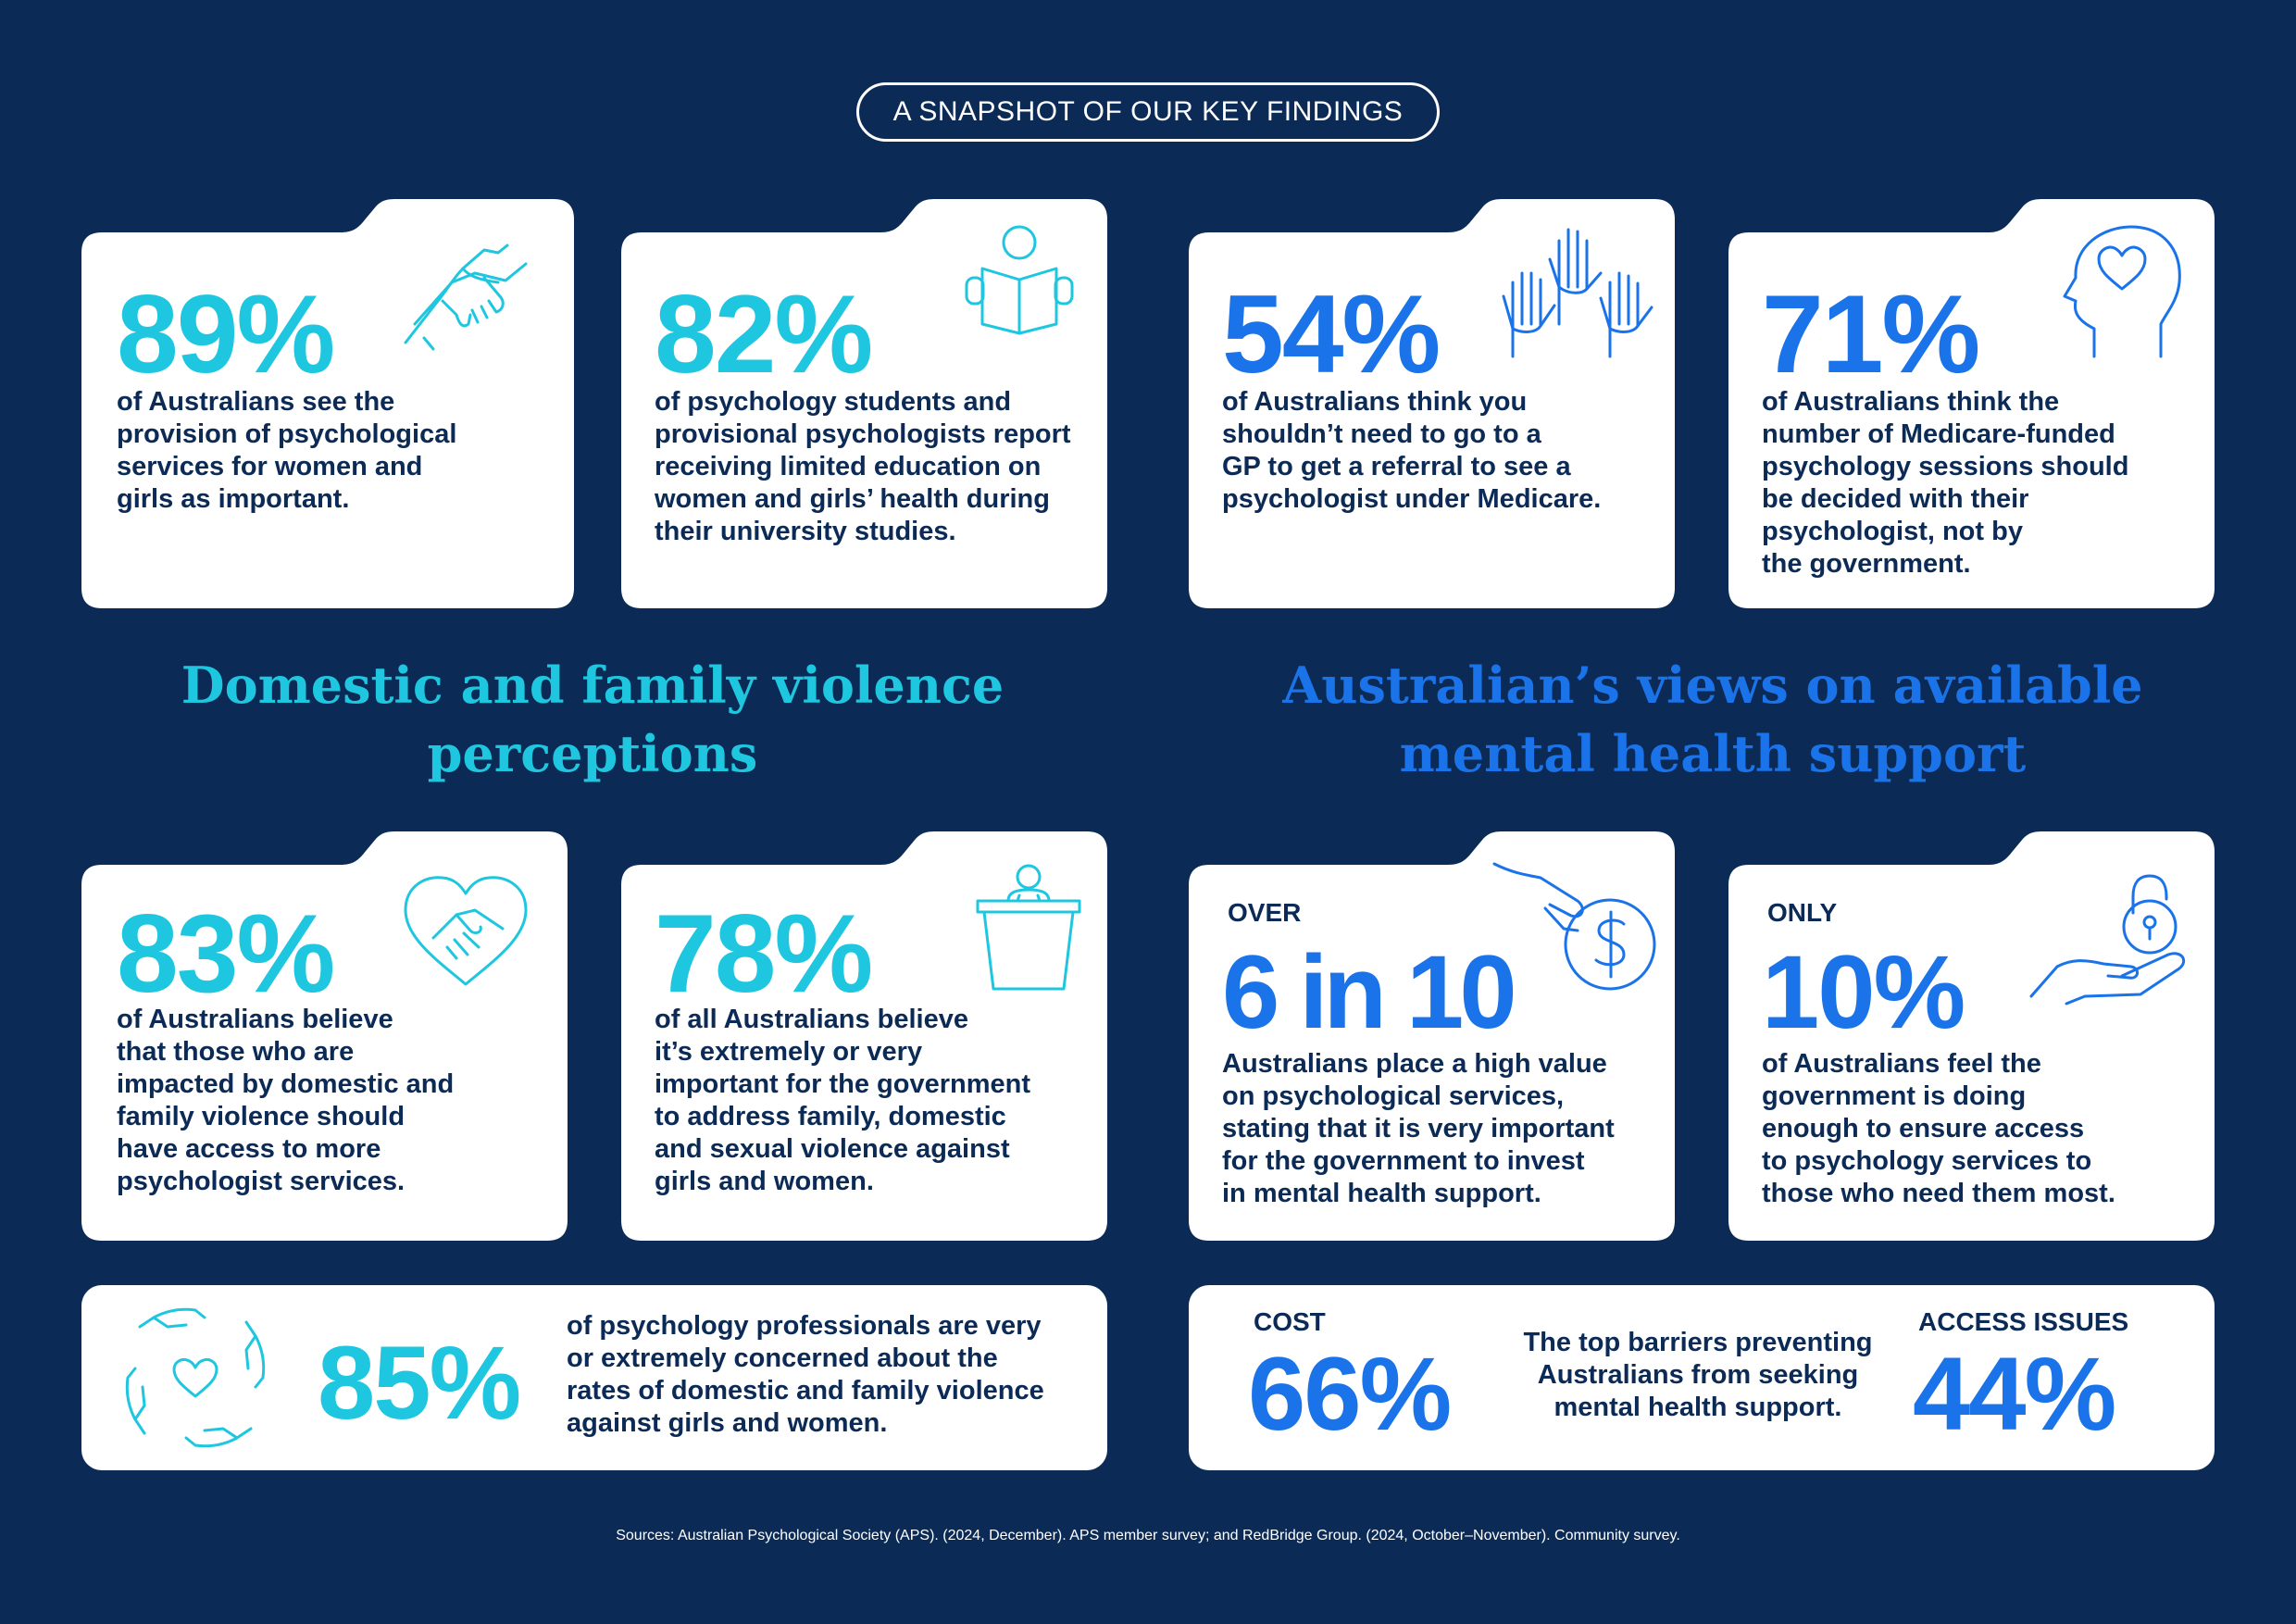 This screenshot has width=2296, height=1624. What do you see at coordinates (1577, 293) in the screenshot?
I see `raised-hands-icon` at bounding box center [1577, 293].